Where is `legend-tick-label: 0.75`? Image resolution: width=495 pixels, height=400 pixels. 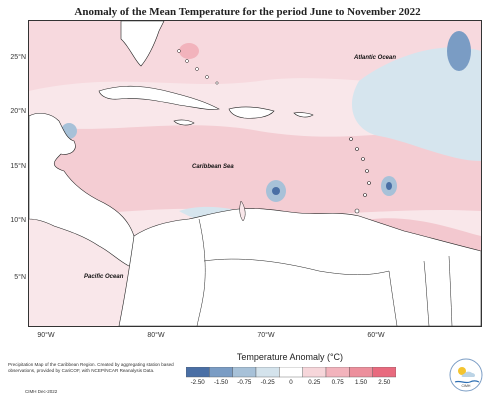 legend-tick-label: 0.75 is located at coordinates (337, 382).